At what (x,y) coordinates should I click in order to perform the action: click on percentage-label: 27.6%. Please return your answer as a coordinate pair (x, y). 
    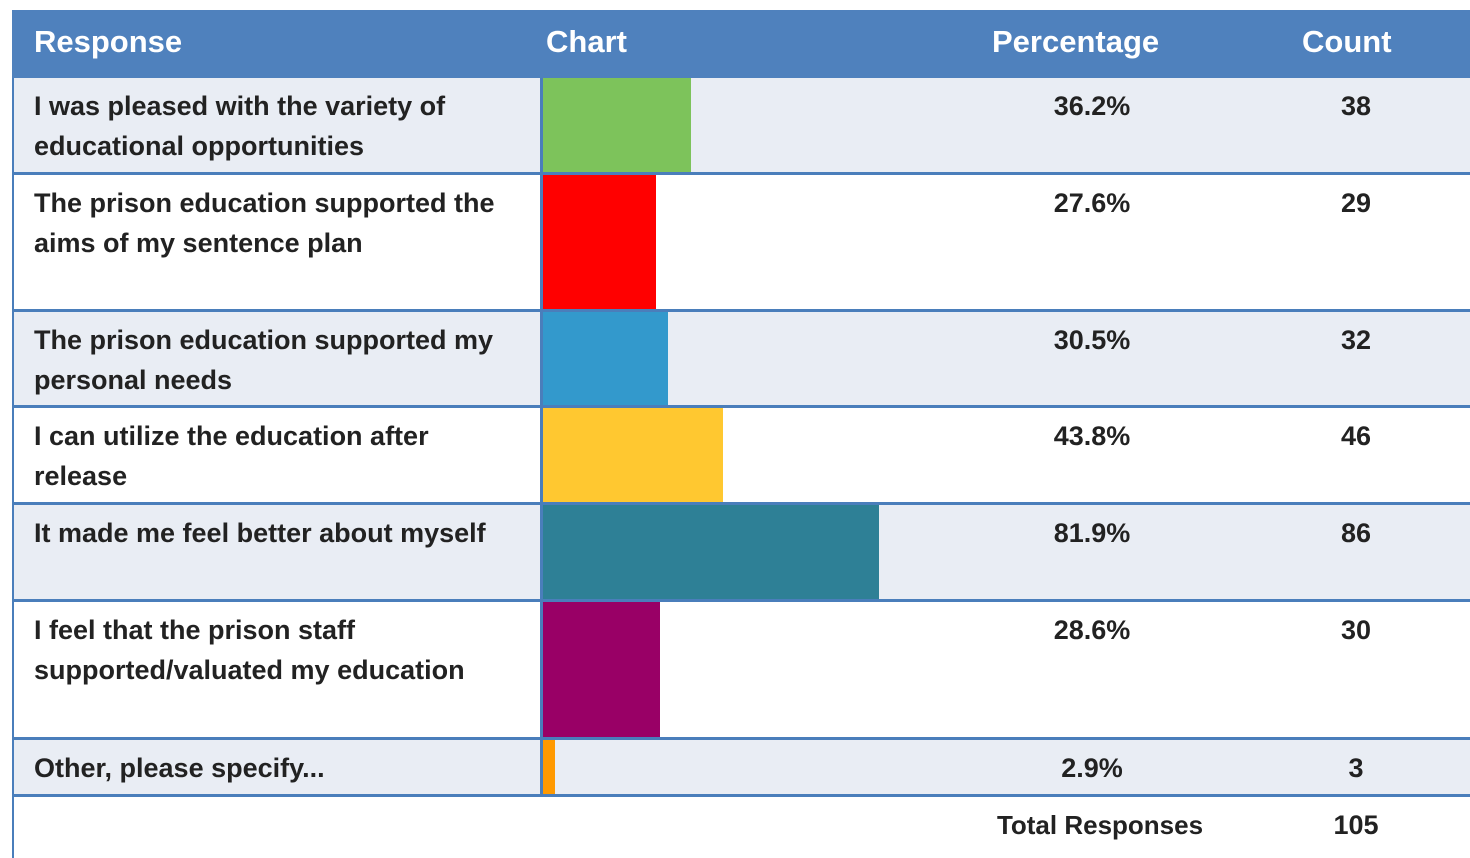
    Looking at the image, I should click on (1092, 203).